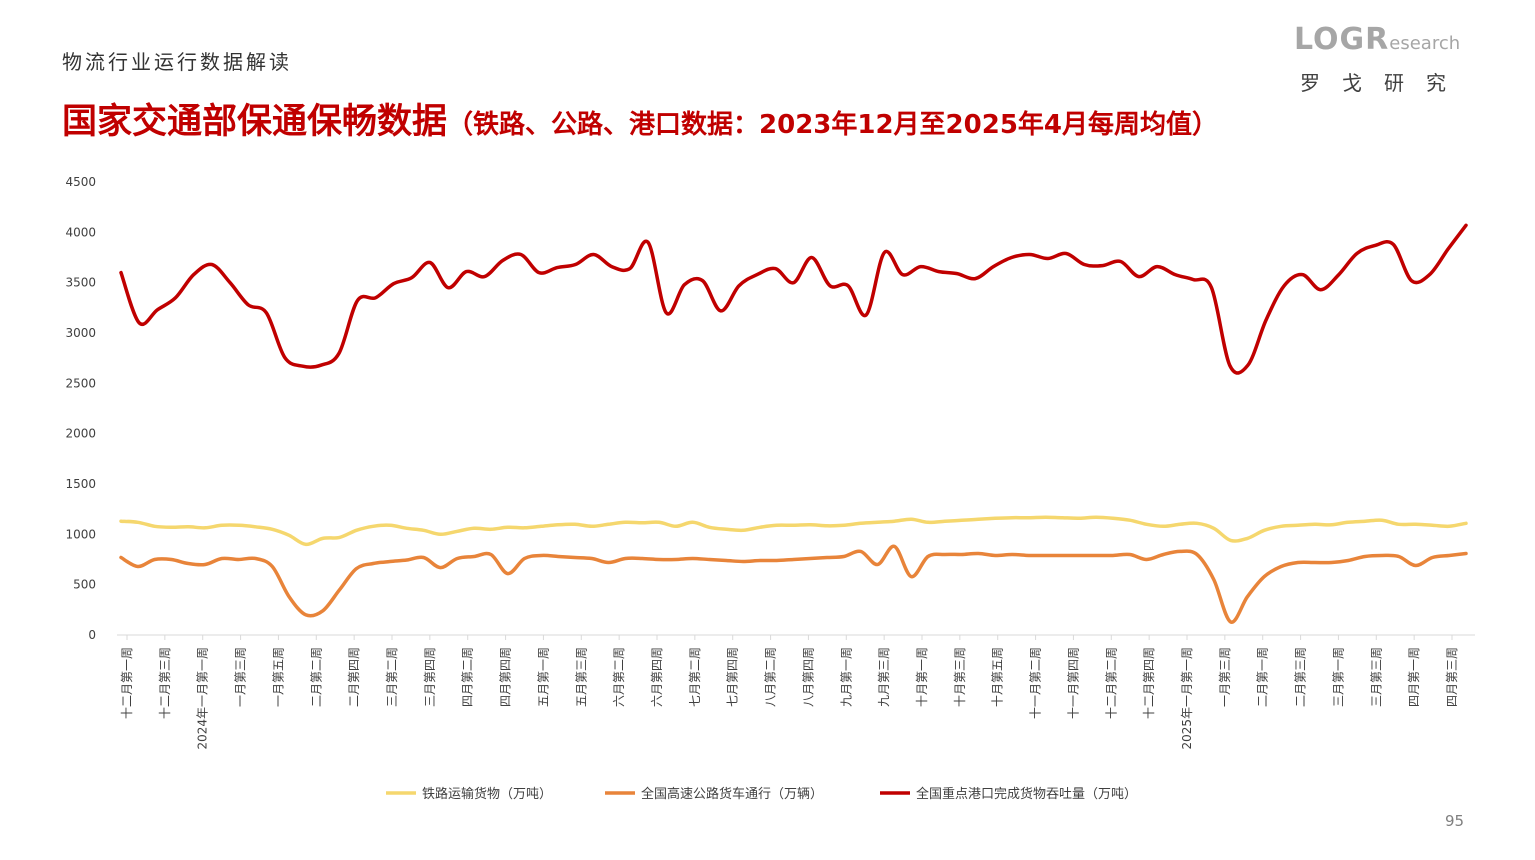 Image resolution: width=1535 pixels, height=860 pixels. I want to click on x-tick-label: 三月第一周, so click(1338, 677).